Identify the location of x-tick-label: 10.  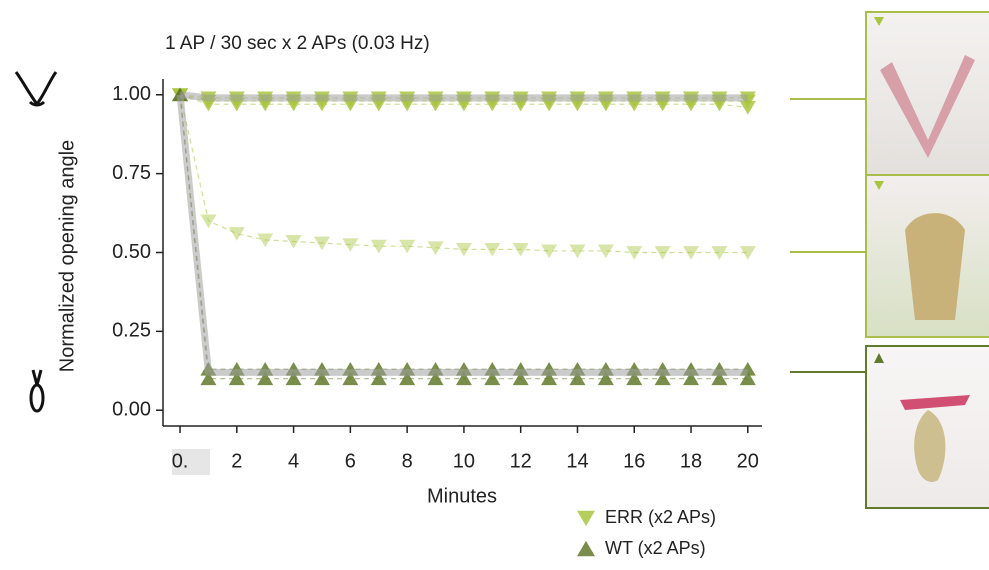
(464, 461).